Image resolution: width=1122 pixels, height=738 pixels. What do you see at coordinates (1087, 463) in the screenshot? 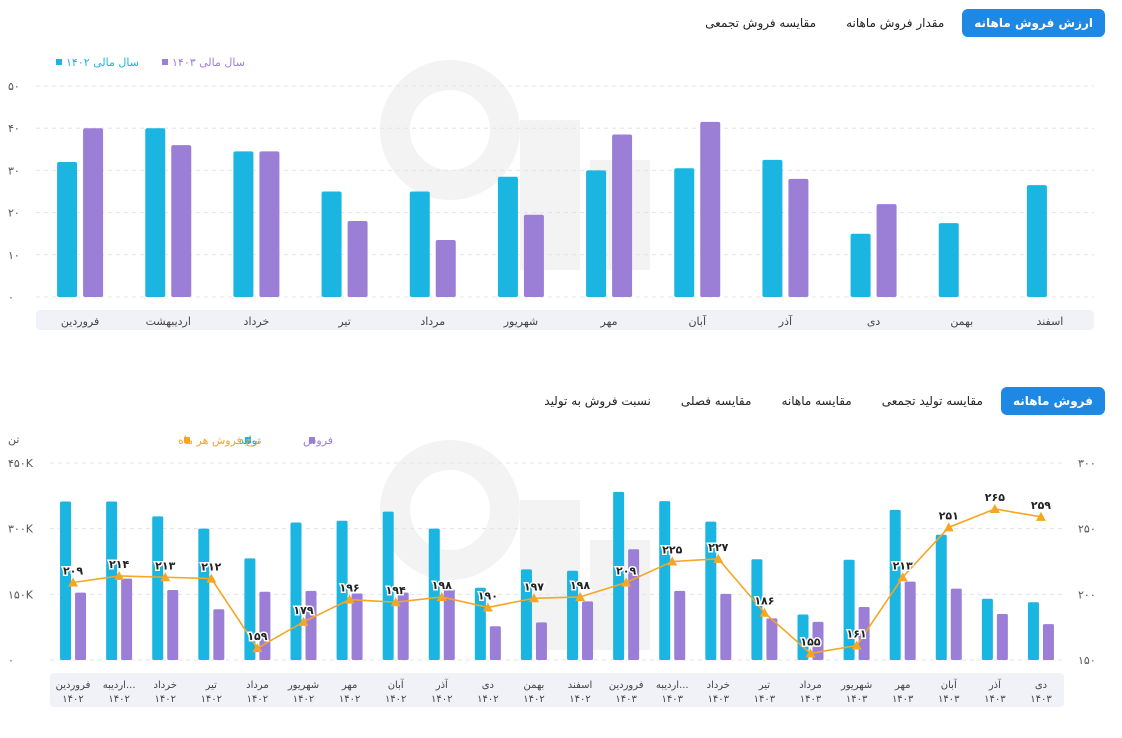
I see `y-right-tick-label: ۳۰۰` at bounding box center [1087, 463].